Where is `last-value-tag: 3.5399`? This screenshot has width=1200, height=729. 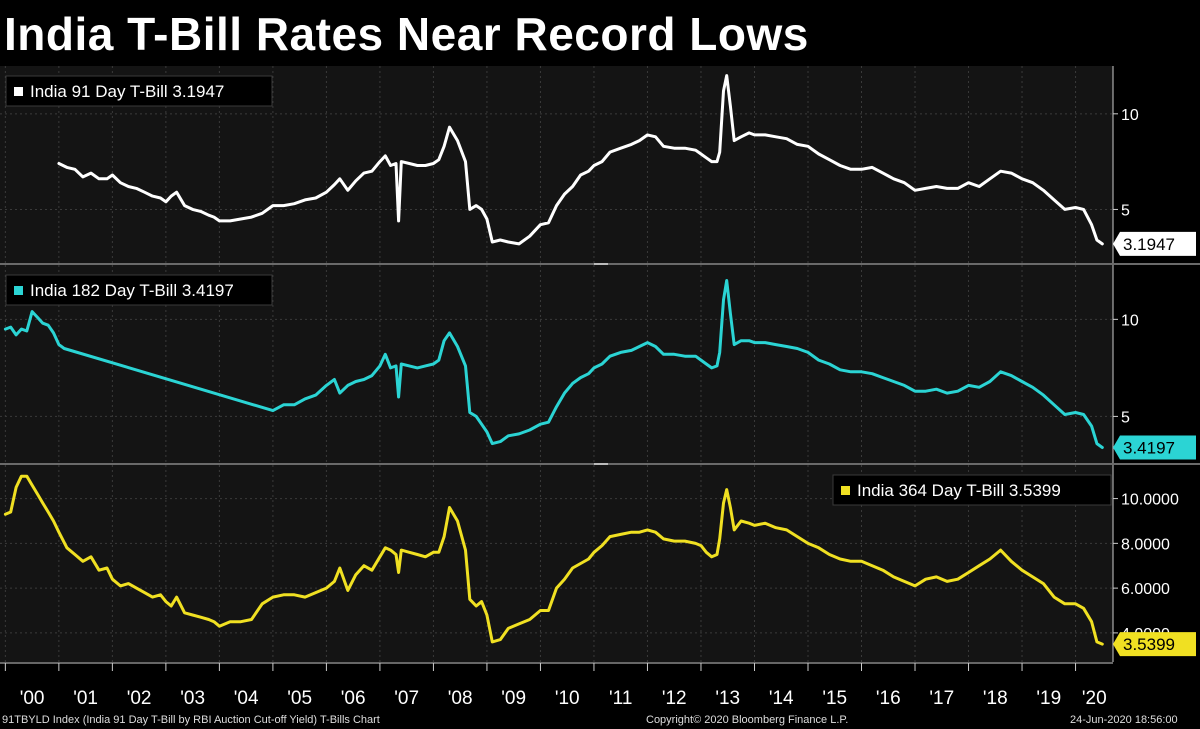
last-value-tag: 3.5399 is located at coordinates (1154, 644).